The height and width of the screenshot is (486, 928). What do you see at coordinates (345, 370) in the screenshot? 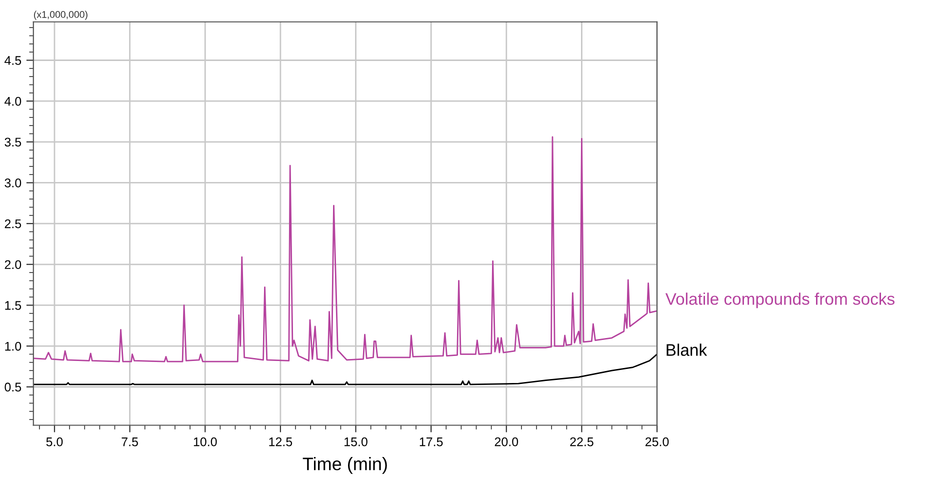
I see `line-series` at bounding box center [345, 370].